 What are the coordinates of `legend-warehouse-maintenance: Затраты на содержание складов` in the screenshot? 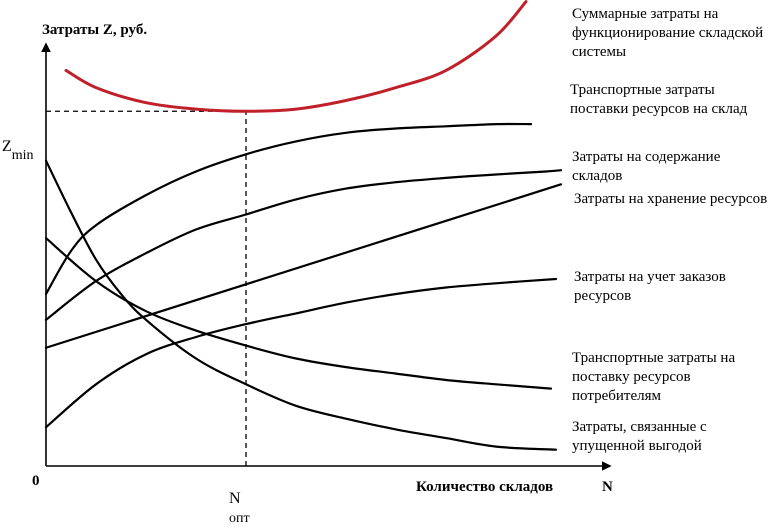 It's located at (646, 166).